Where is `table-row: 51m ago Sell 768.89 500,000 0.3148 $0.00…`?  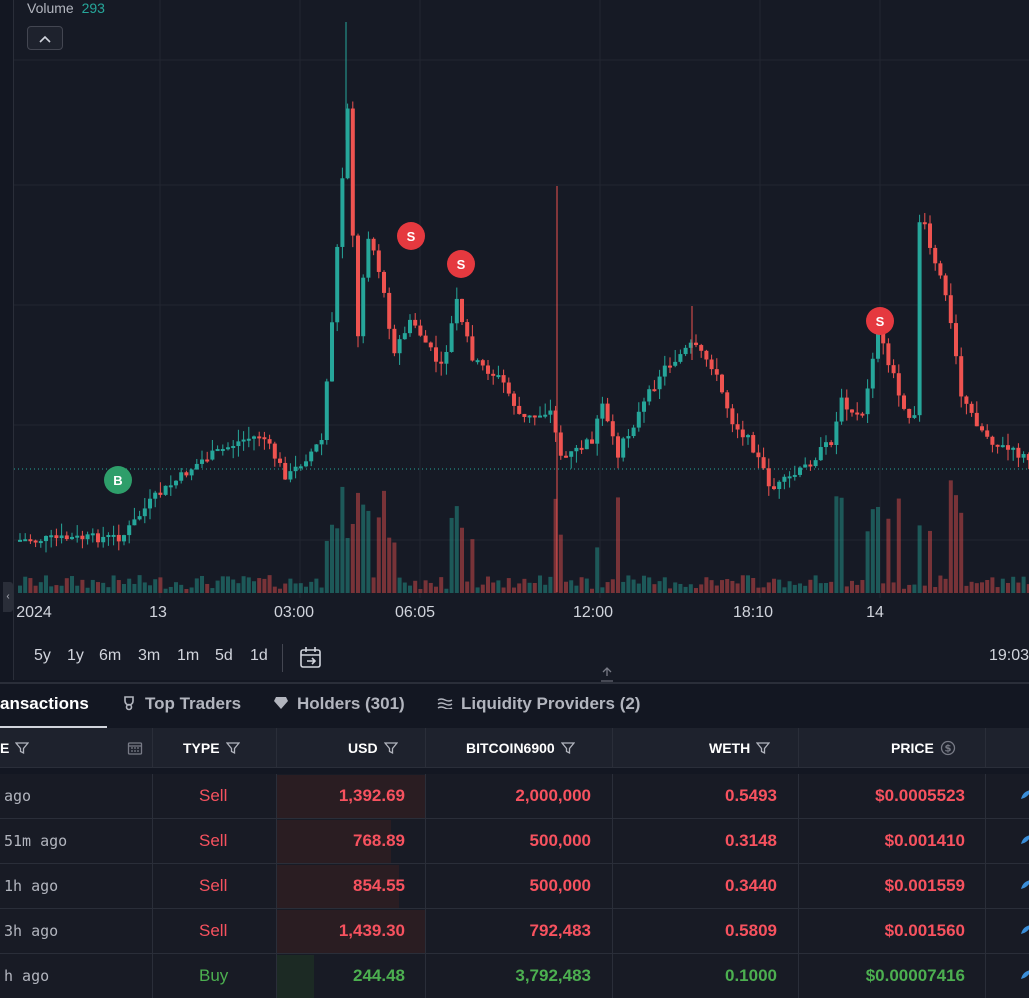 table-row: 51m ago Sell 768.89 500,000 0.3148 $0.00… is located at coordinates (514, 841).